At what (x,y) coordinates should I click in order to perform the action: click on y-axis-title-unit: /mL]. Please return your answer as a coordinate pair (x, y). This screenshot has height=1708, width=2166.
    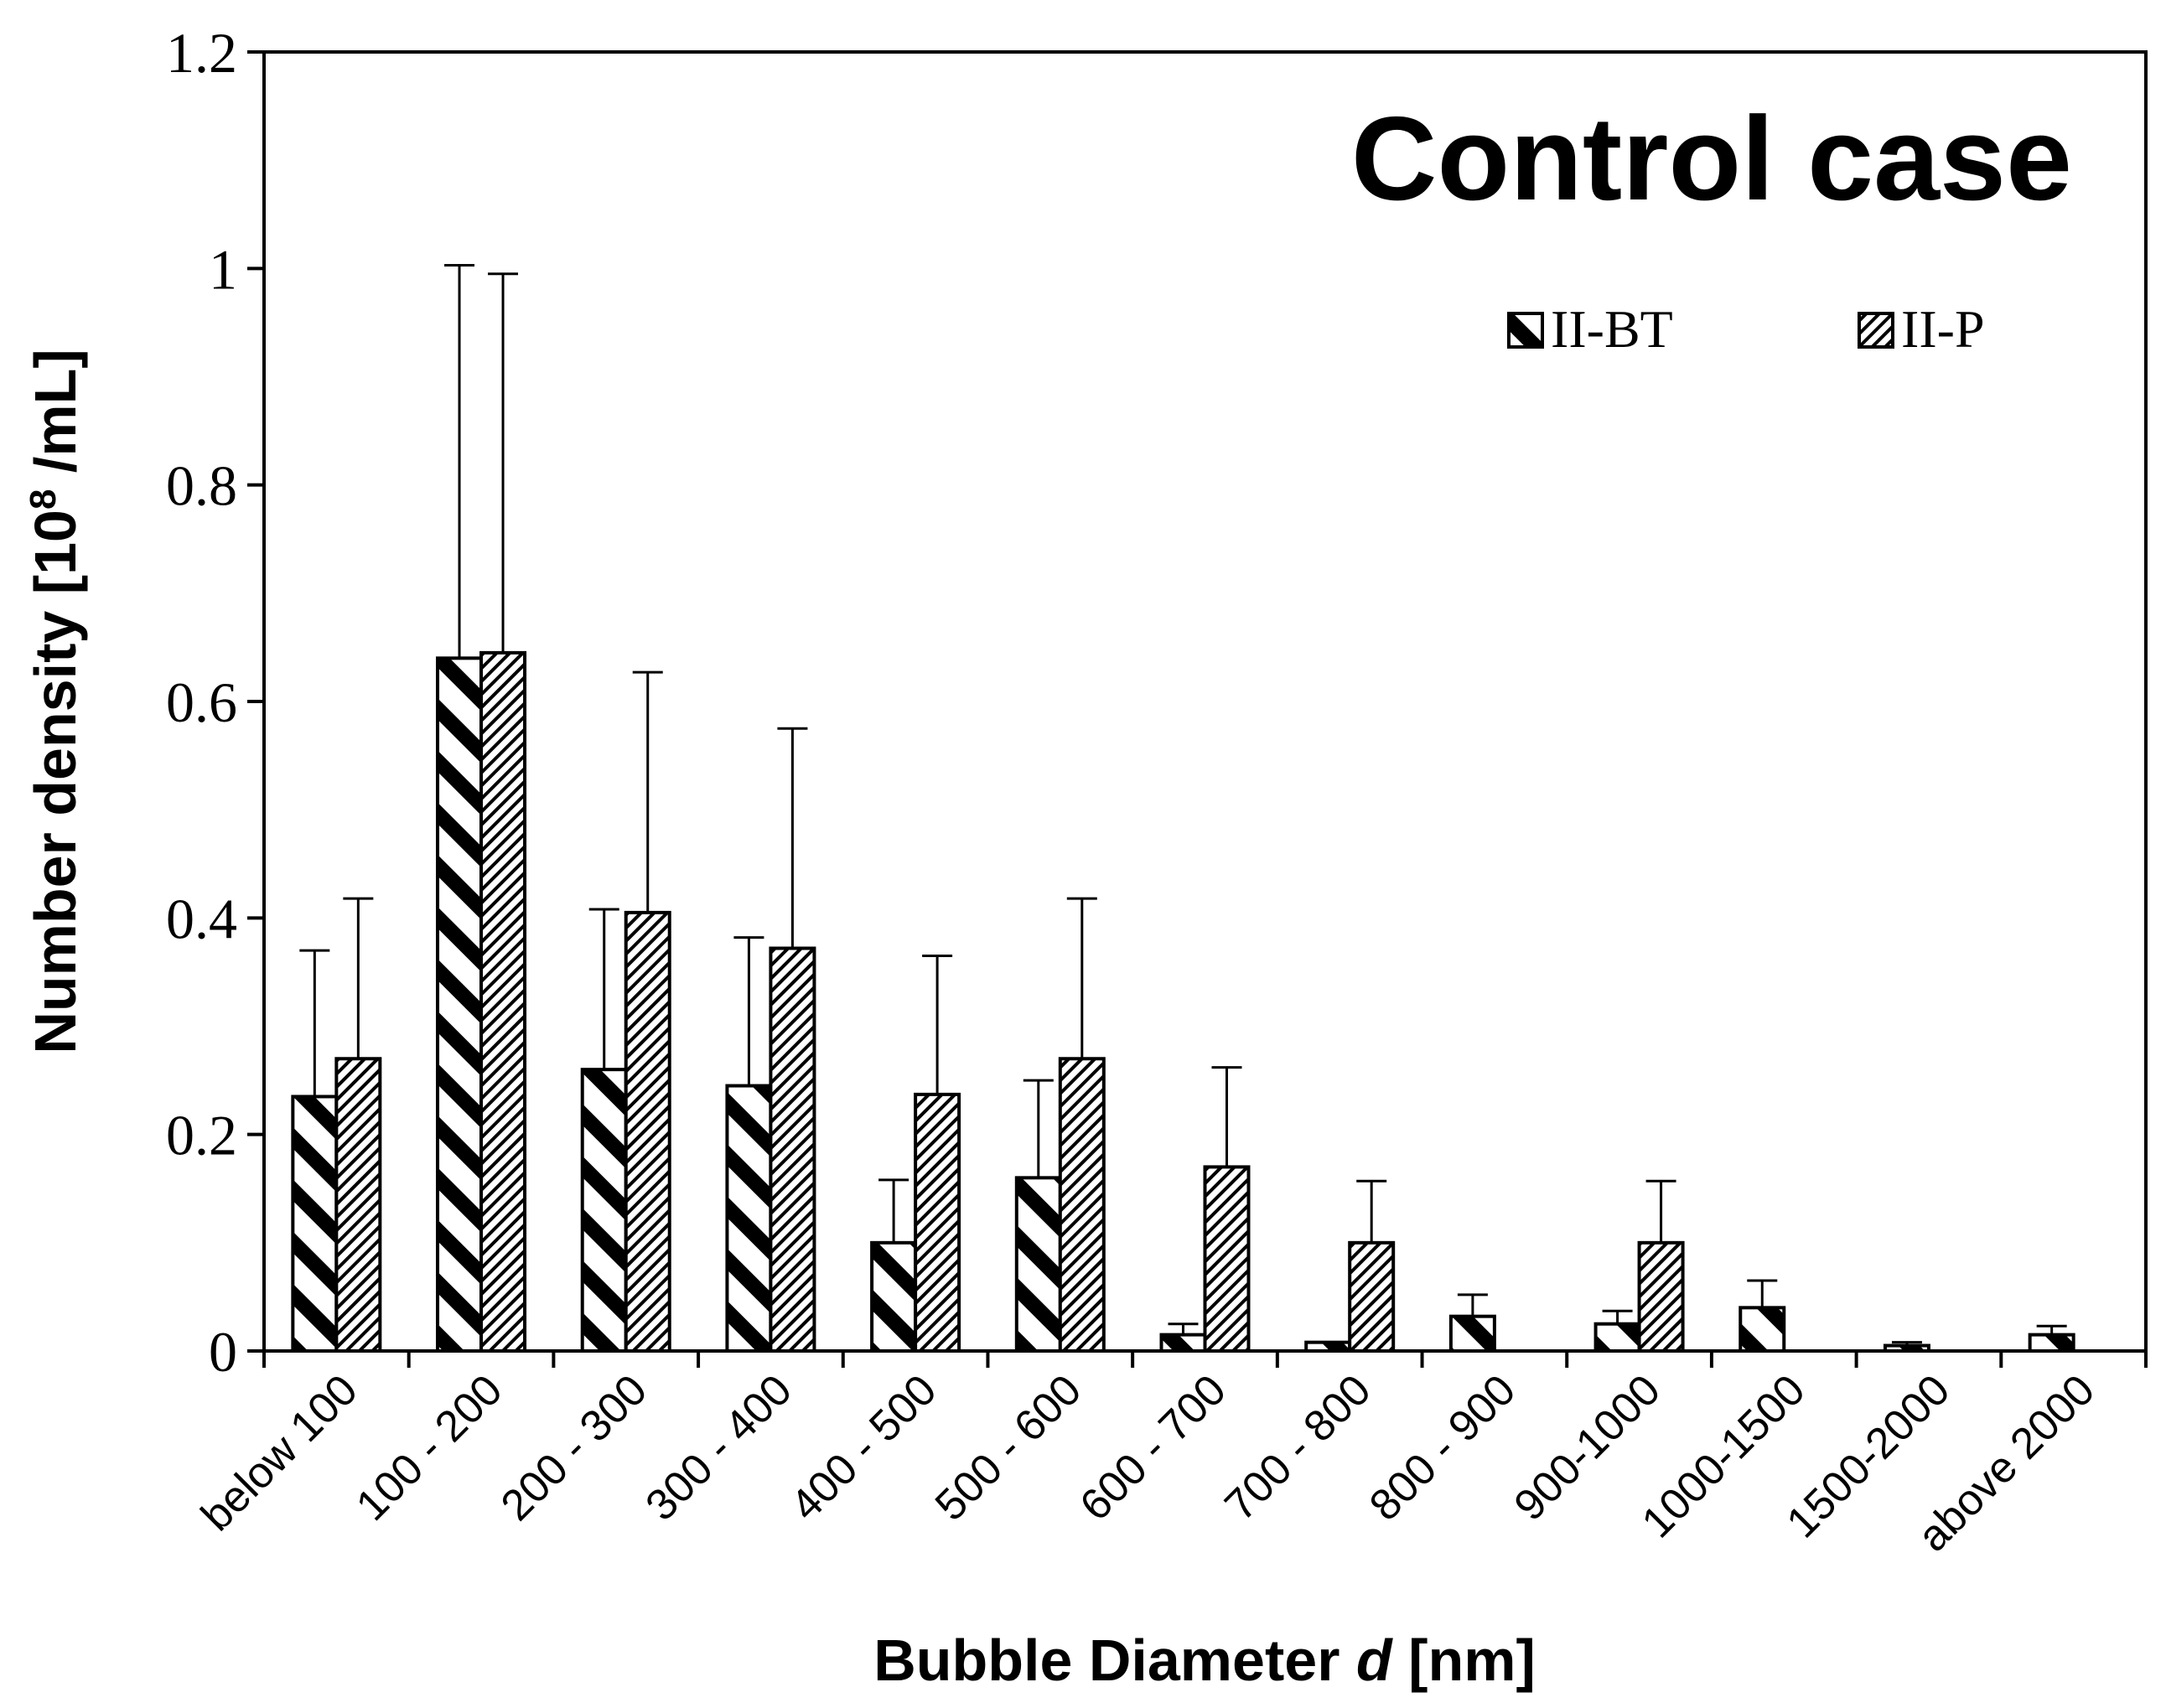
    Looking at the image, I should click on (55, 419).